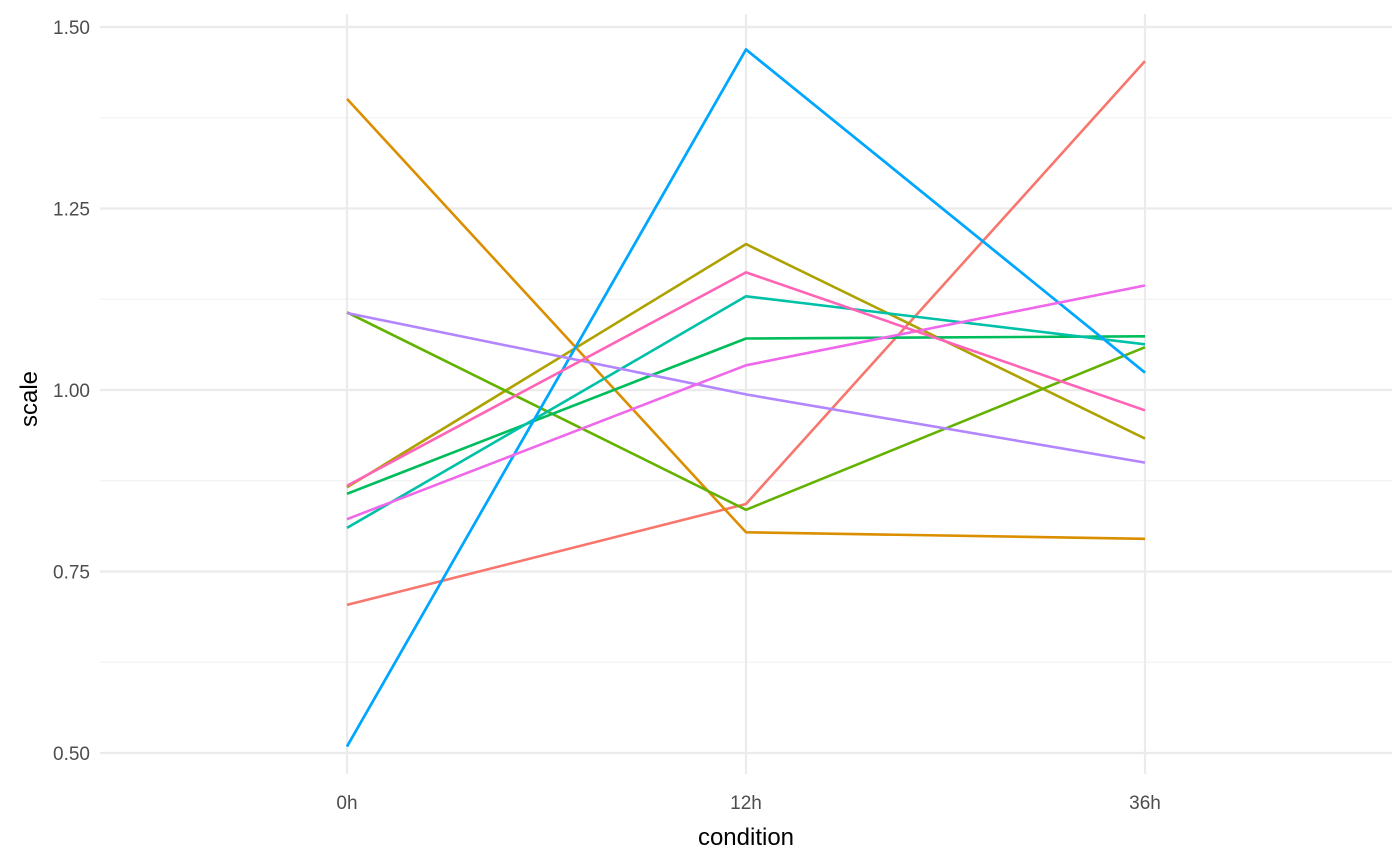  Describe the element at coordinates (71, 210) in the screenshot. I see `y-tick-label: 1.25` at that location.